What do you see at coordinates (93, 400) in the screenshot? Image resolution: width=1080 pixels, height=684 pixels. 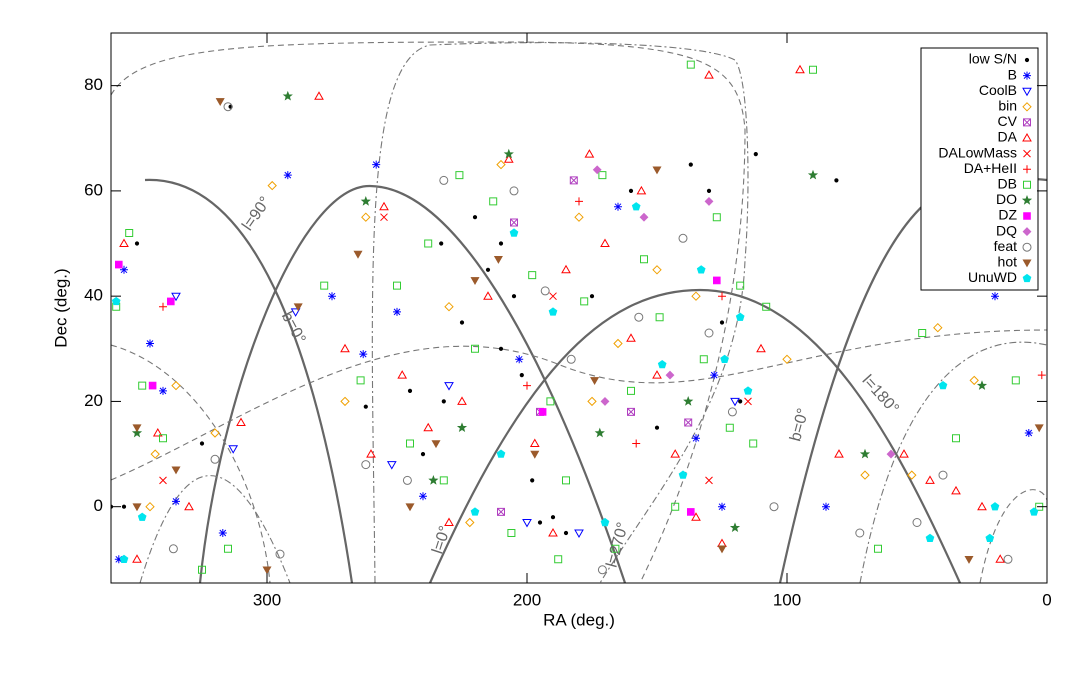 I see `y-tick-label: 20` at bounding box center [93, 400].